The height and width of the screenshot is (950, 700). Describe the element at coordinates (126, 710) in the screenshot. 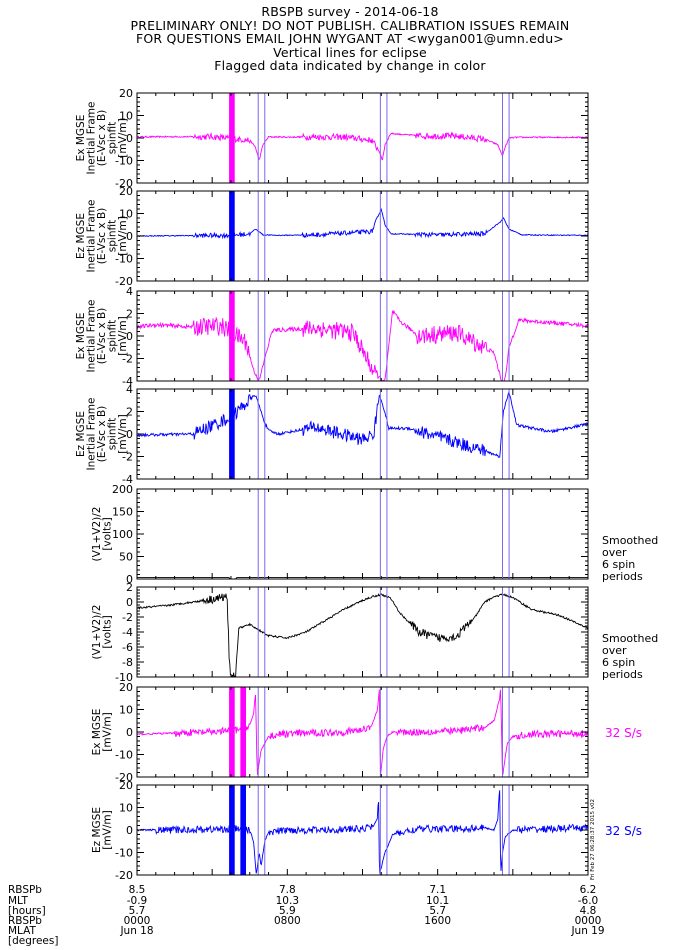

I see `ytick-label-ex32: 10` at that location.